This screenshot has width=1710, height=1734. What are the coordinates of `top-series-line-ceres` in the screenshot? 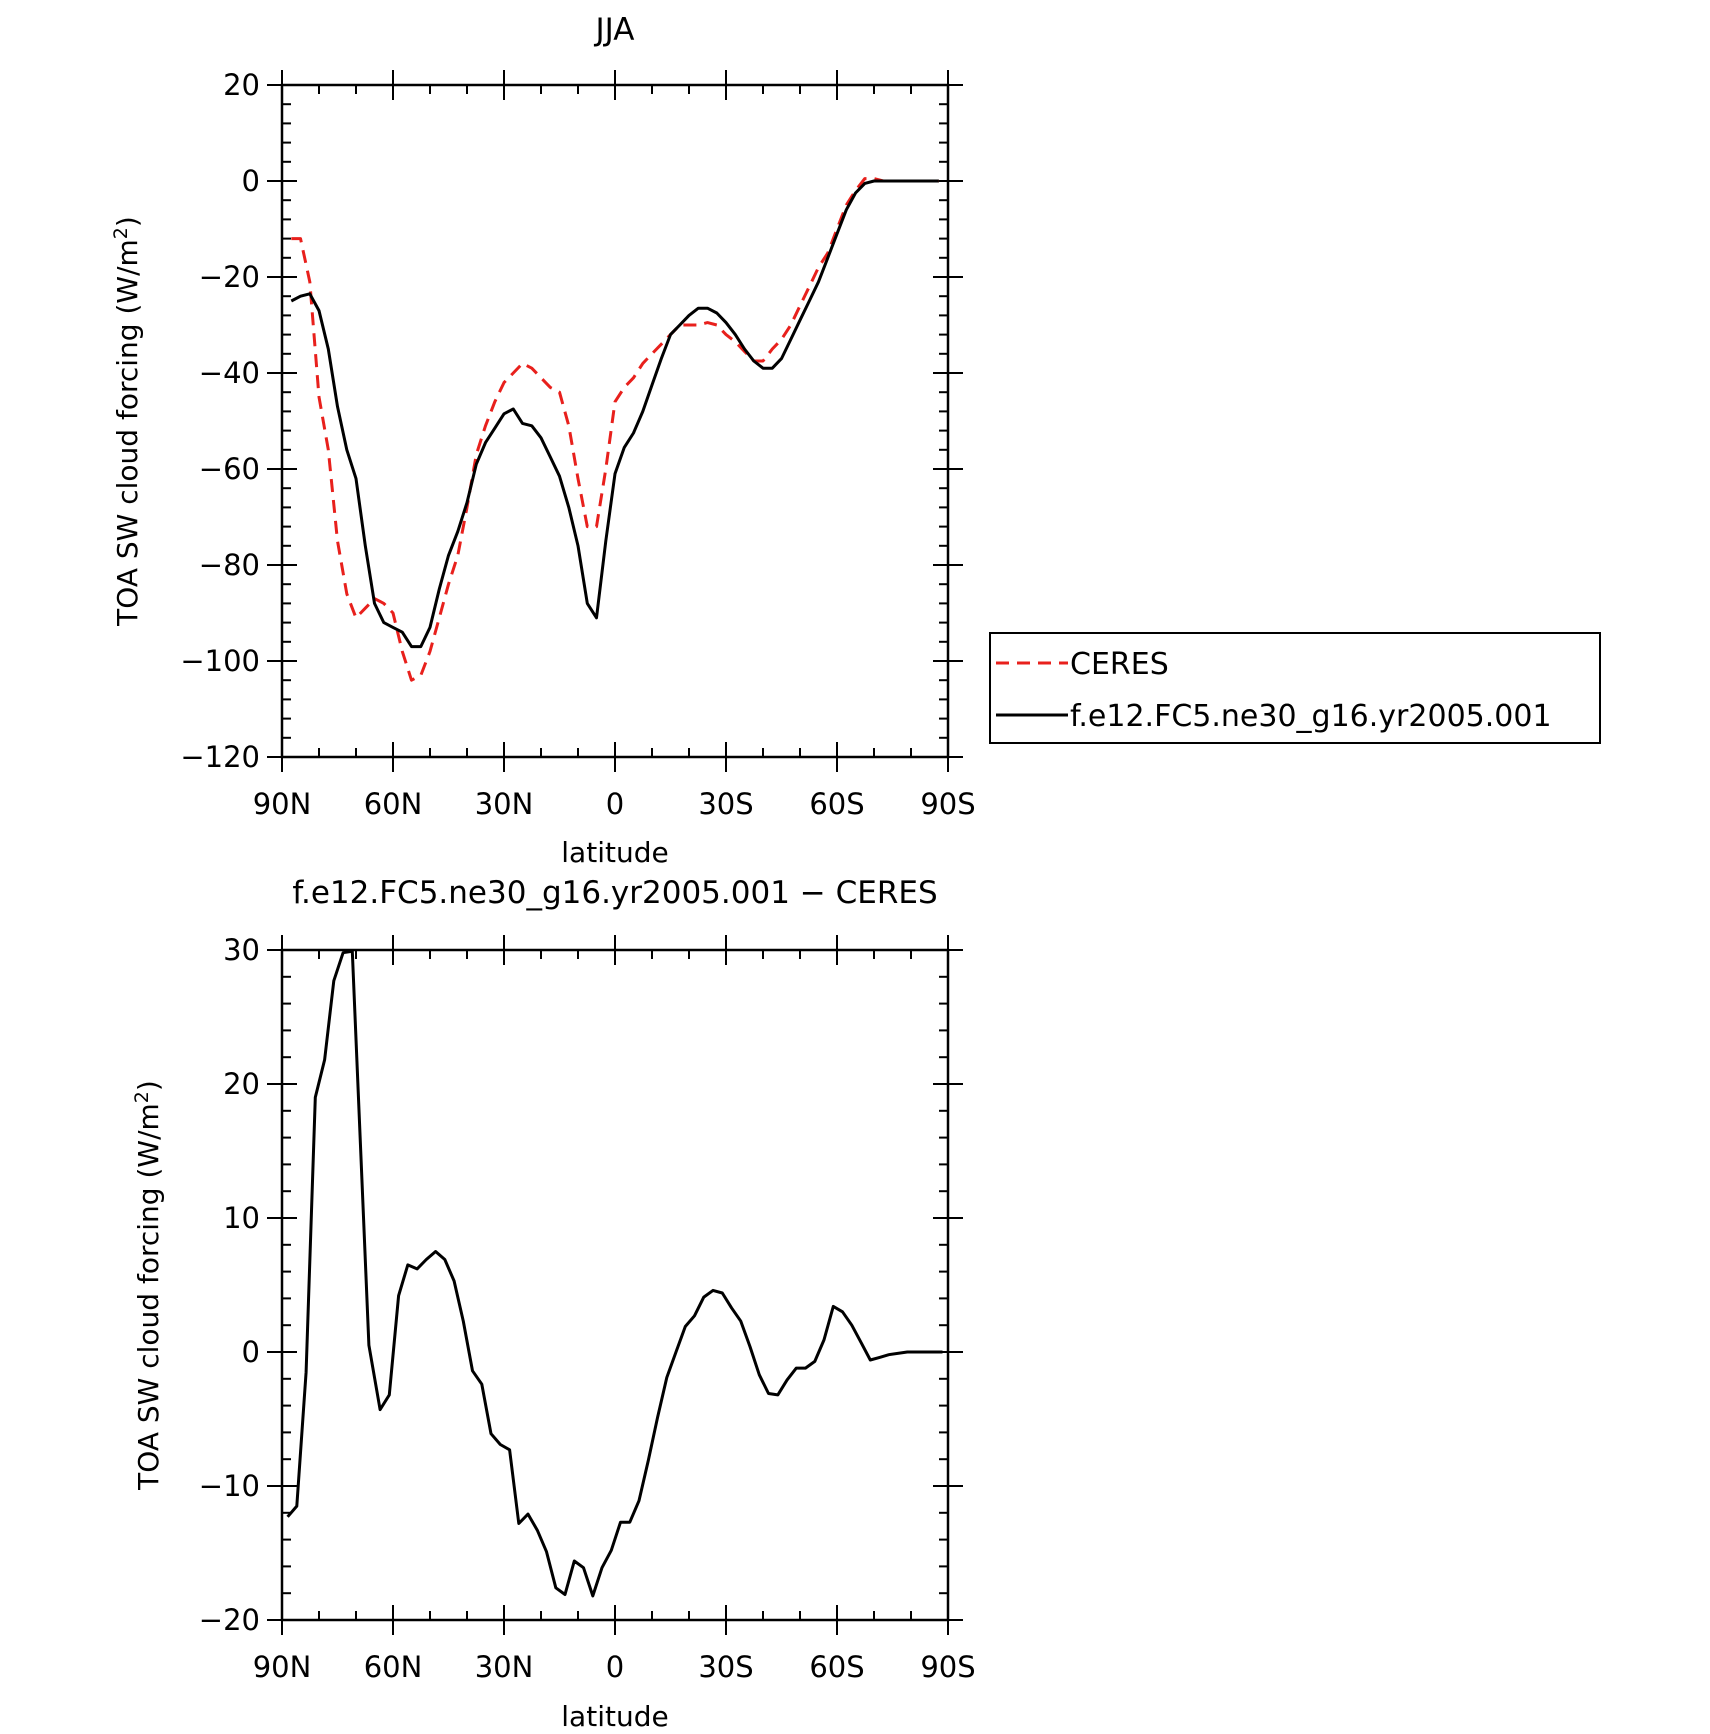 It's located at (615, 429).